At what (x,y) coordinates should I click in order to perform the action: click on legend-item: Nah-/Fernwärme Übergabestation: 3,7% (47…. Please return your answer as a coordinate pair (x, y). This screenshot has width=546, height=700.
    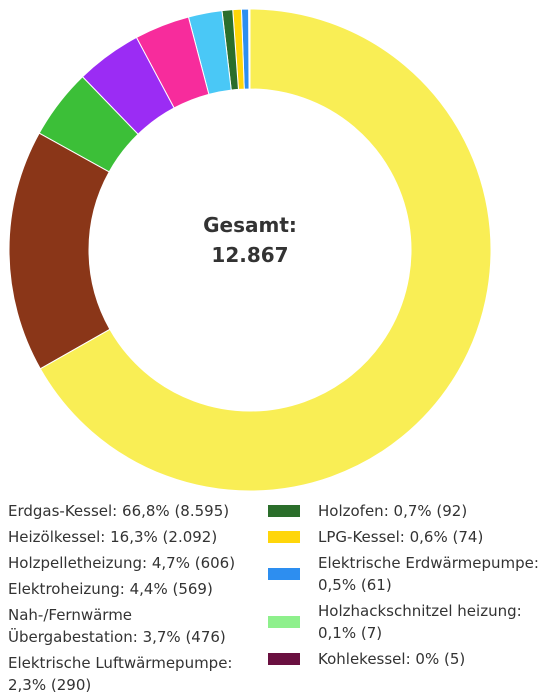
    Looking at the image, I should click on (137, 626).